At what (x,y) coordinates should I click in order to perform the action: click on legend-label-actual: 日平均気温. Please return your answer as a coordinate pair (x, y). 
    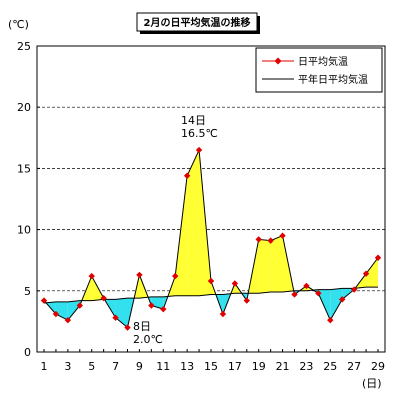
    Looking at the image, I should click on (323, 61).